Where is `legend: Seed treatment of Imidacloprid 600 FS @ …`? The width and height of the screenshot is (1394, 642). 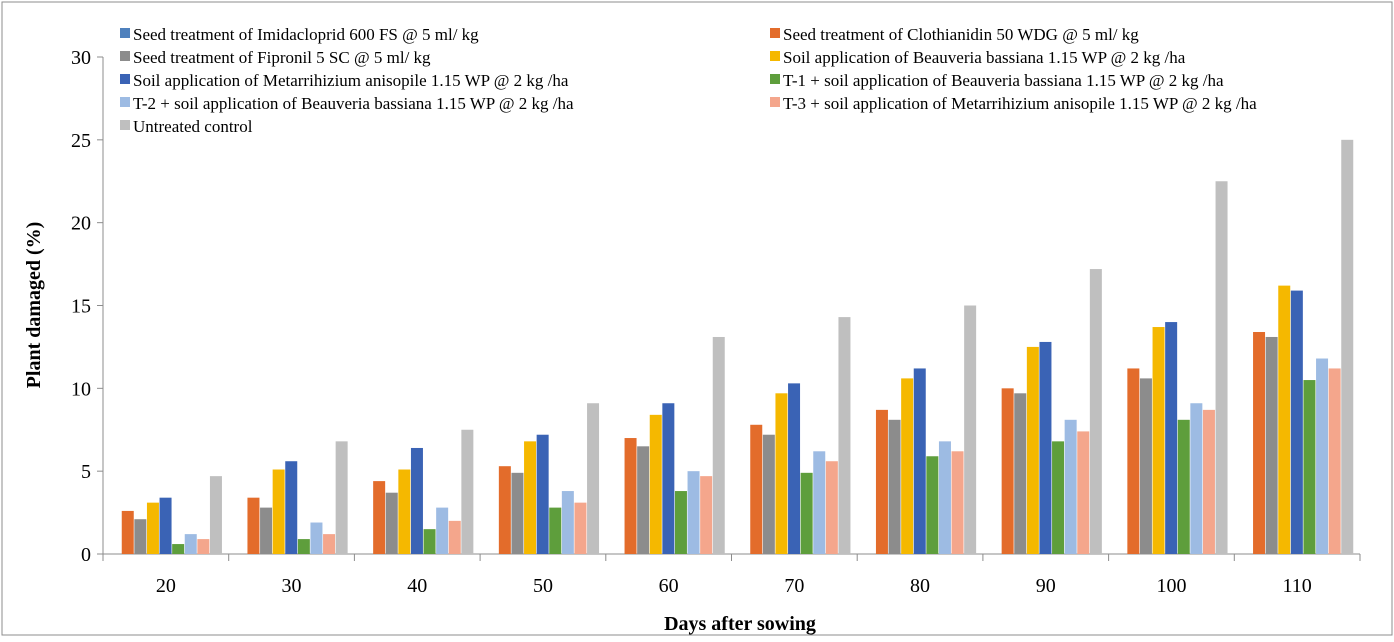 legend: Seed treatment of Imidacloprid 600 FS @ … is located at coordinates (688, 80).